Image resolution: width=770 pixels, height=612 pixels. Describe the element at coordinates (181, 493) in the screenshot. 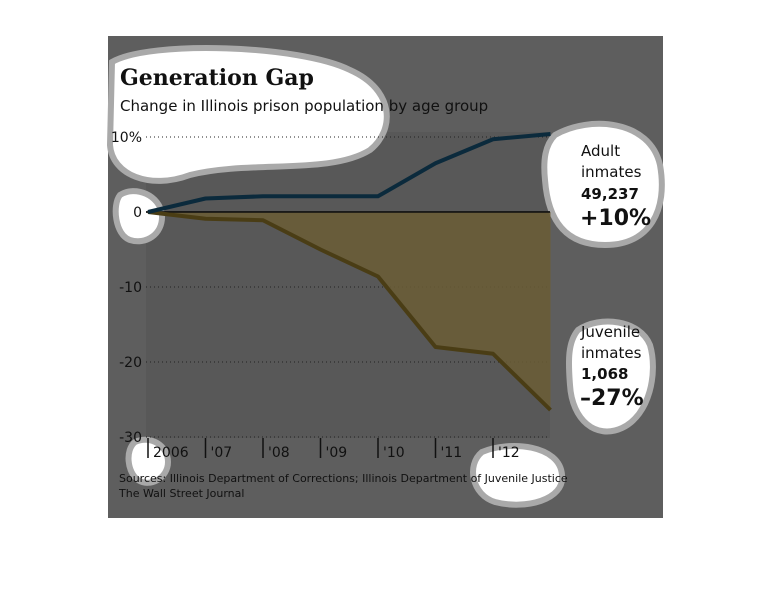

I see `credit-note: The Wall Street Journal` at that location.